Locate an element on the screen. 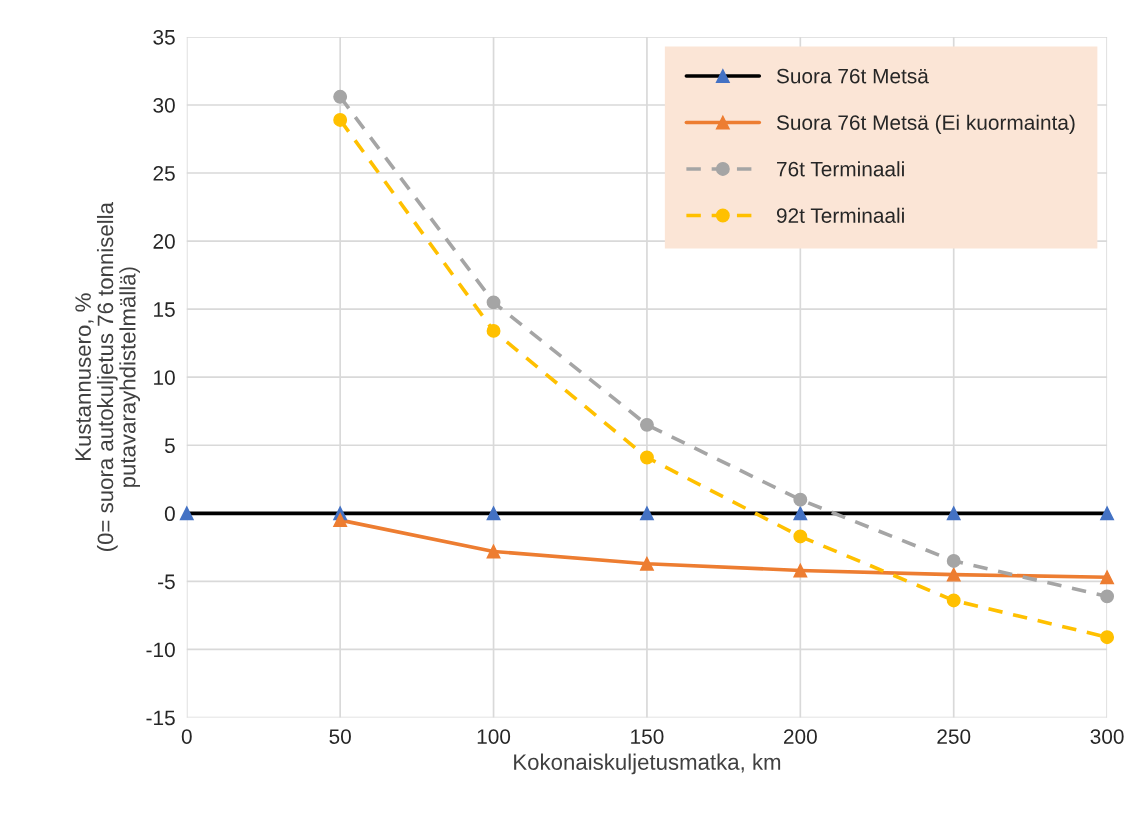 This screenshot has width=1132, height=820. x-tick-label: 150 is located at coordinates (647, 736).